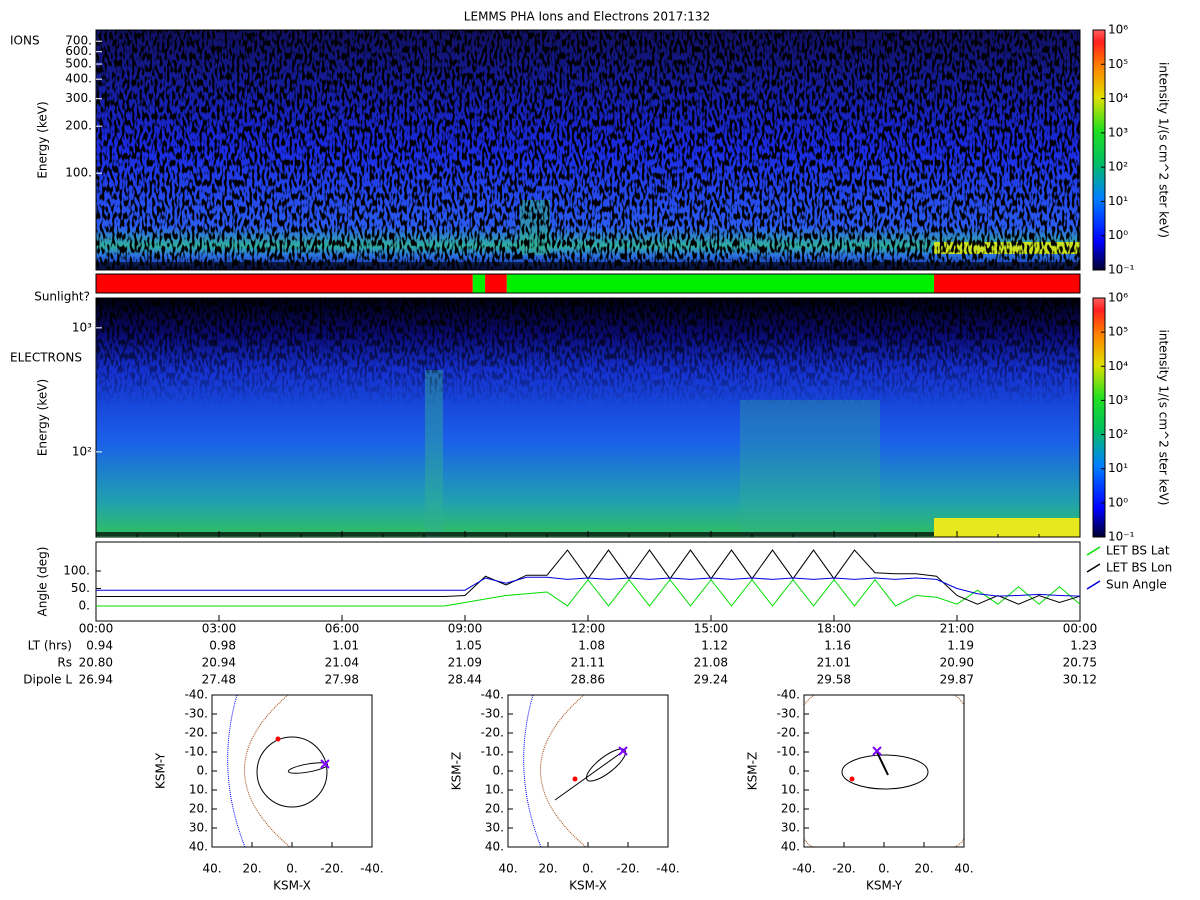 The image size is (1200, 900). What do you see at coordinates (957, 629) in the screenshot?
I see `x-tick-label: 21:00` at bounding box center [957, 629].